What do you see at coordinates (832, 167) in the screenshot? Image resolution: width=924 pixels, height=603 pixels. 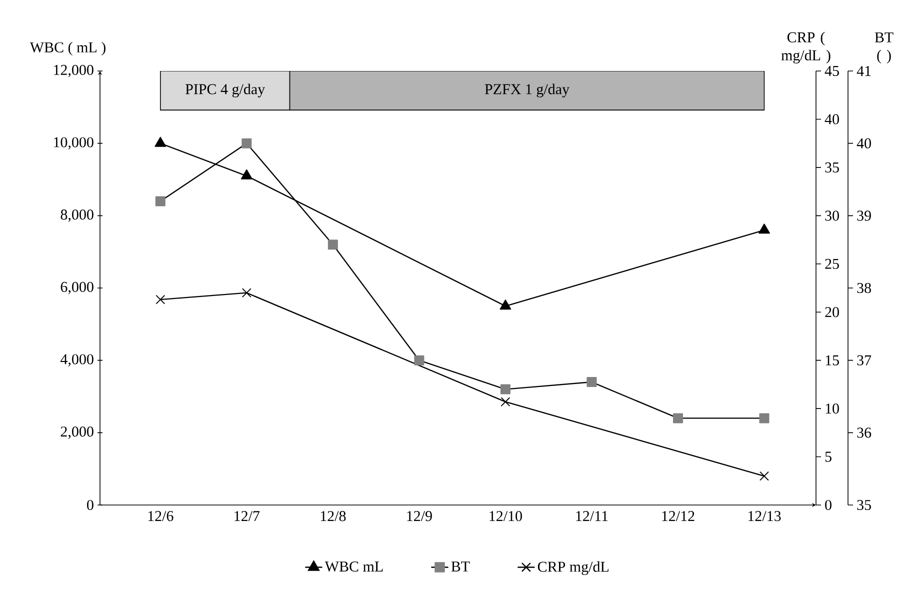 I see `y2-tick-label: 35` at bounding box center [832, 167].